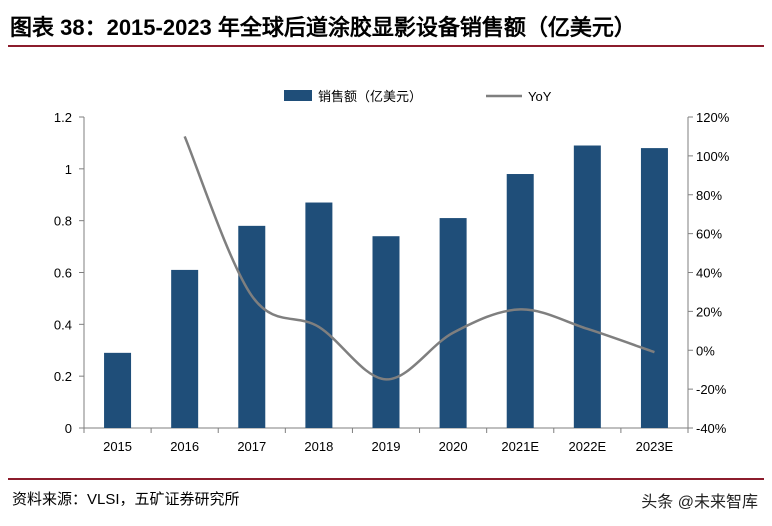 The width and height of the screenshot is (772, 526). What do you see at coordinates (63, 117) in the screenshot?
I see `left-tick-label: 1.2` at bounding box center [63, 117].